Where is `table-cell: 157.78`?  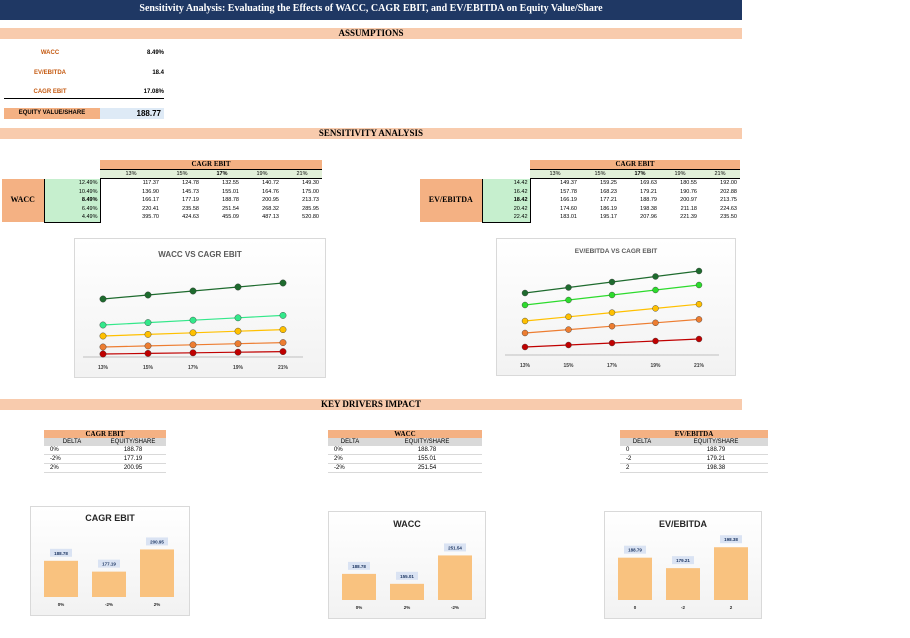 table-cell: 157.78 is located at coordinates (568, 191).